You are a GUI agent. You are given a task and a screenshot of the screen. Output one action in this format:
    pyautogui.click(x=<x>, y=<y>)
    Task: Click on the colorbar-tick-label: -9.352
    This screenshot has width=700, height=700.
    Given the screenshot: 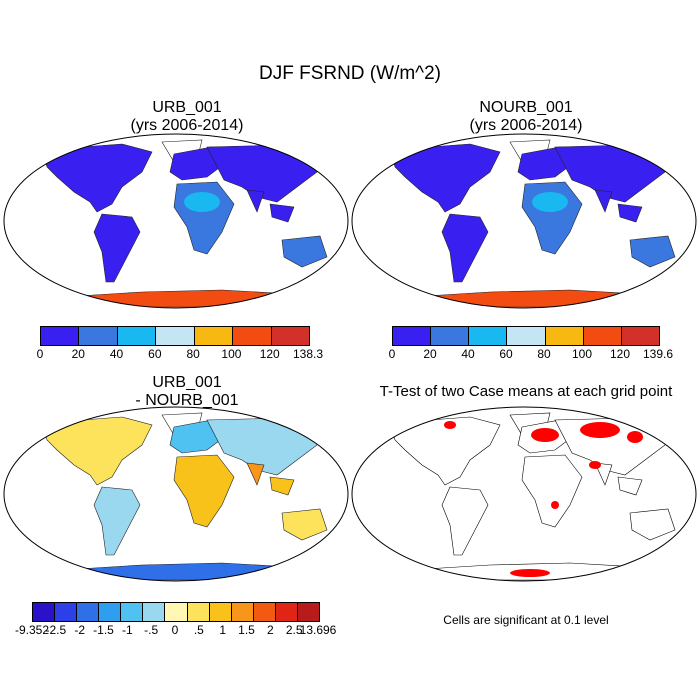 What is the action you would take?
    pyautogui.click(x=32, y=630)
    